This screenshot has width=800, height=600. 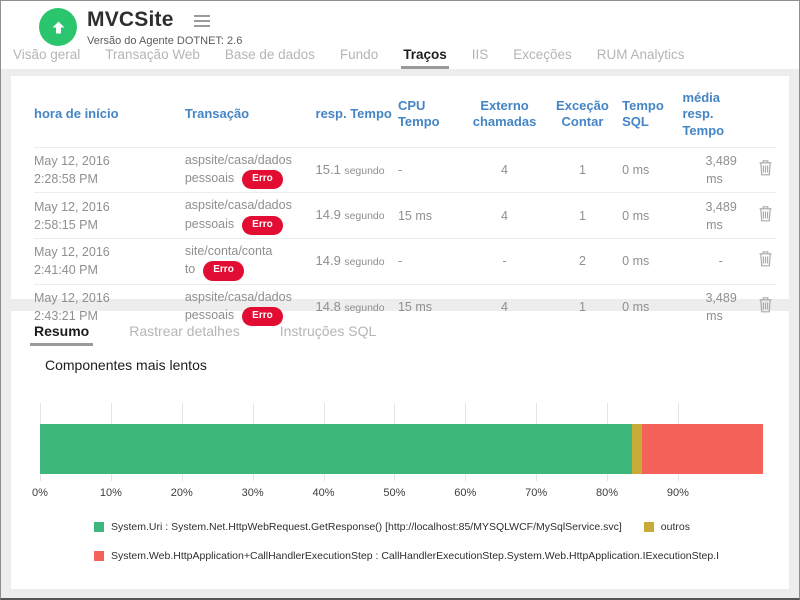 I want to click on tab-transacao-web: Transação Web, so click(x=152, y=54).